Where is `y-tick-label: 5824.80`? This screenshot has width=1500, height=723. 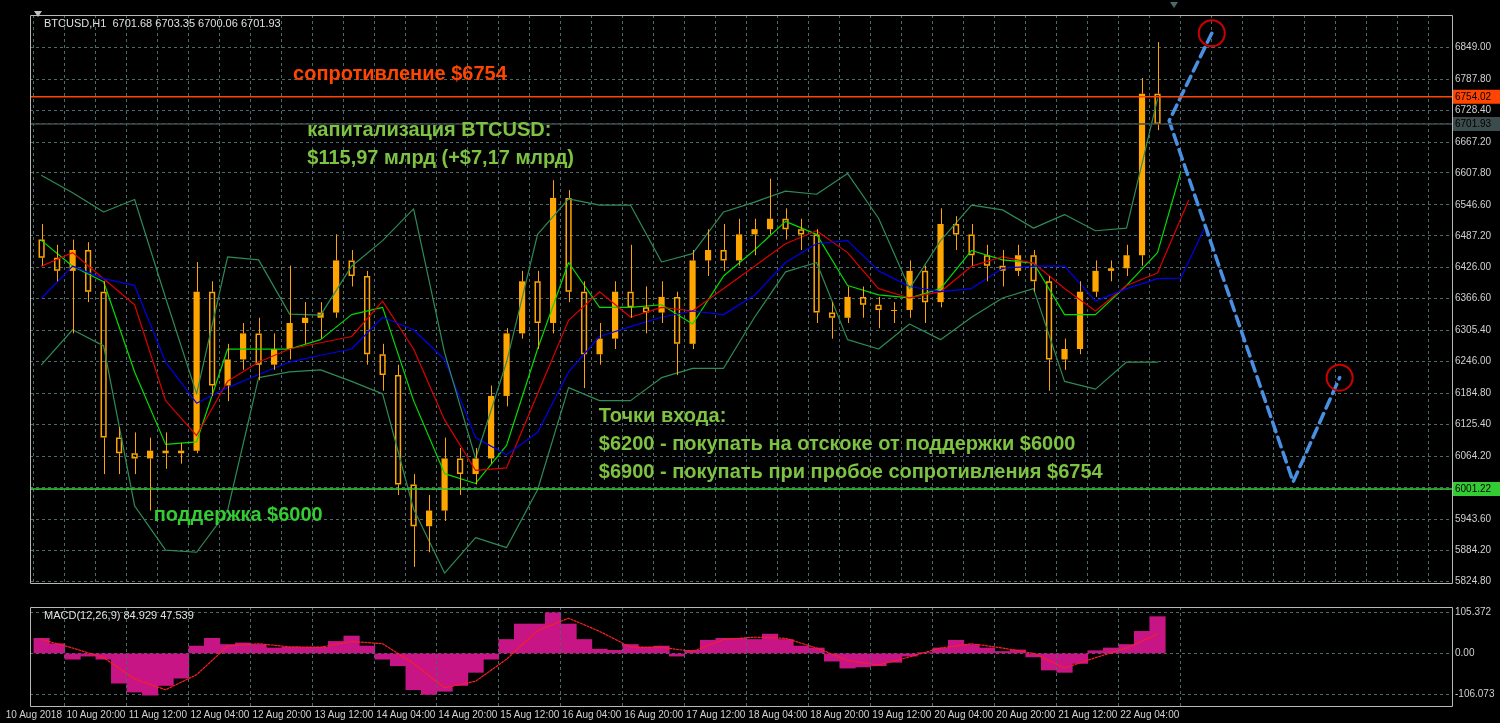 y-tick-label: 5824.80 is located at coordinates (1473, 580).